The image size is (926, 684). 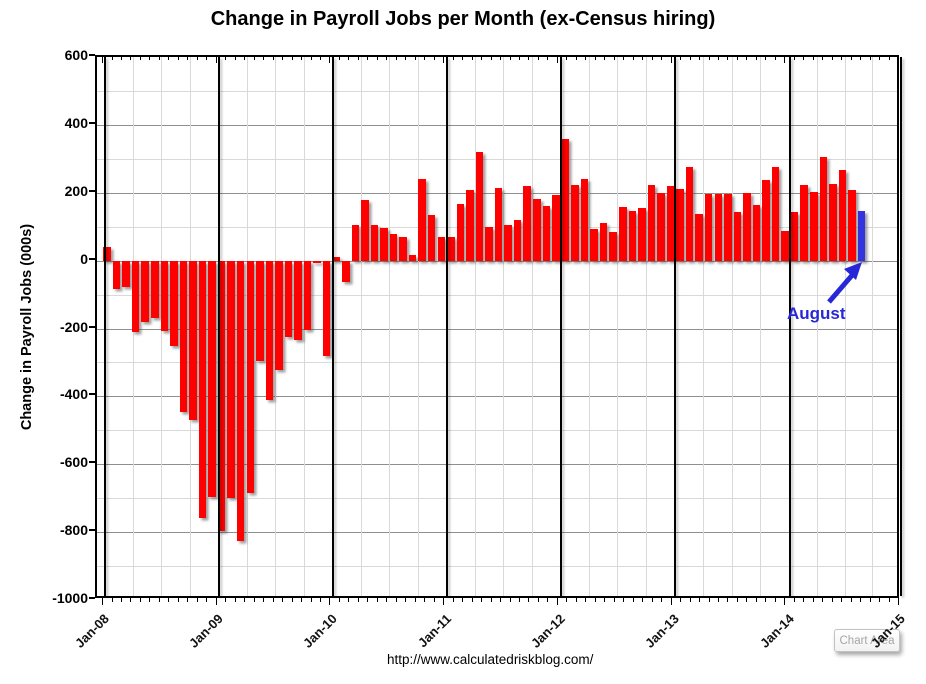 I want to click on y-tick-label-0: 0, so click(x=84, y=258).